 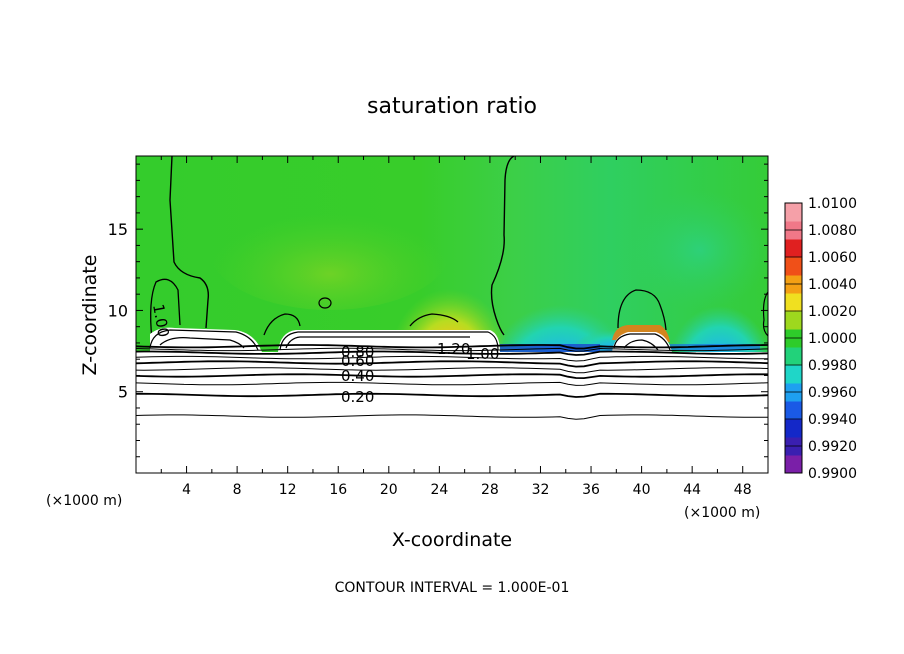 What do you see at coordinates (118, 310) in the screenshot?
I see `y-tick-label: 10` at bounding box center [118, 310].